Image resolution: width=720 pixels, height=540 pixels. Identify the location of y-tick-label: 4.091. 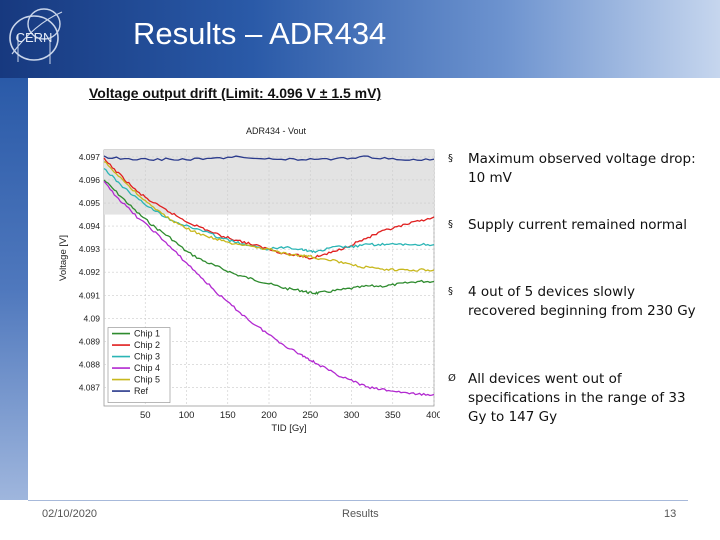
(90, 295).